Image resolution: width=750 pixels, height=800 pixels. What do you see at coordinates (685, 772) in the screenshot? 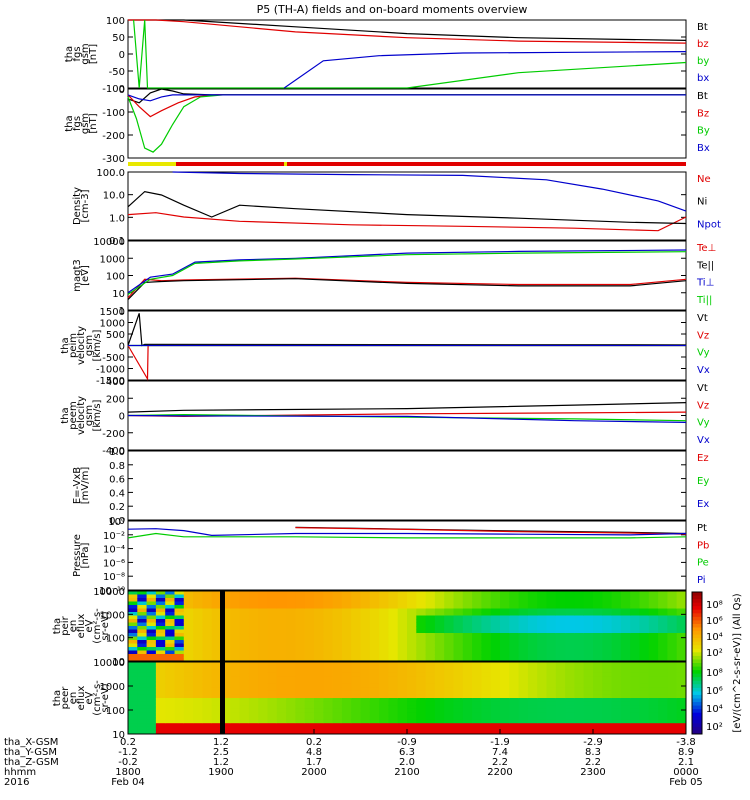
I see `x-tick-label: 0000` at bounding box center [685, 772].